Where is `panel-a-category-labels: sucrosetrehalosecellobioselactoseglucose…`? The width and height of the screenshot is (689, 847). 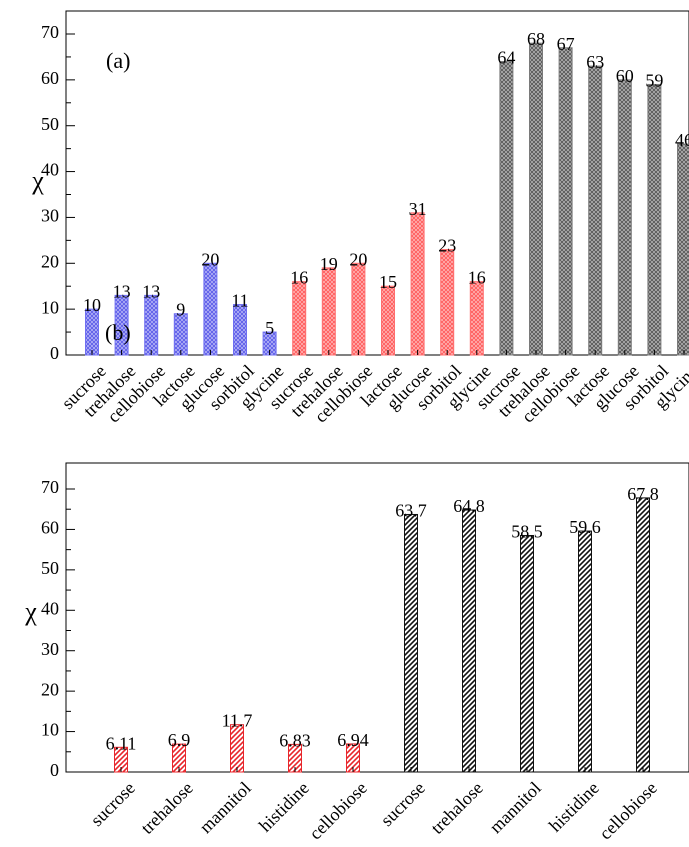 panel-a-category-labels: sucrosetrehalosecellobioselactoseglucose… is located at coordinates (373, 394).